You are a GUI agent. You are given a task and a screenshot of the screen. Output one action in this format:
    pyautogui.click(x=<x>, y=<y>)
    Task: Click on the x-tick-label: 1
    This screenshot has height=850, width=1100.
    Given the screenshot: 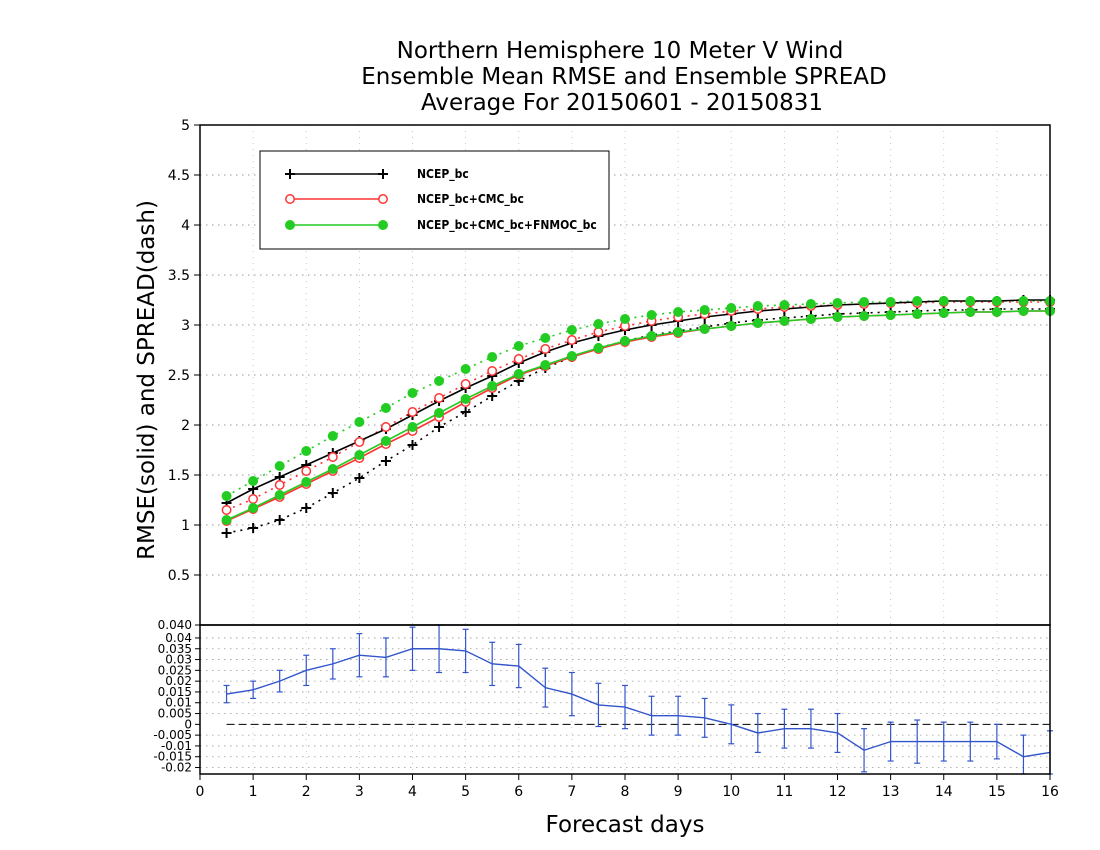 What is the action you would take?
    pyautogui.click(x=253, y=792)
    